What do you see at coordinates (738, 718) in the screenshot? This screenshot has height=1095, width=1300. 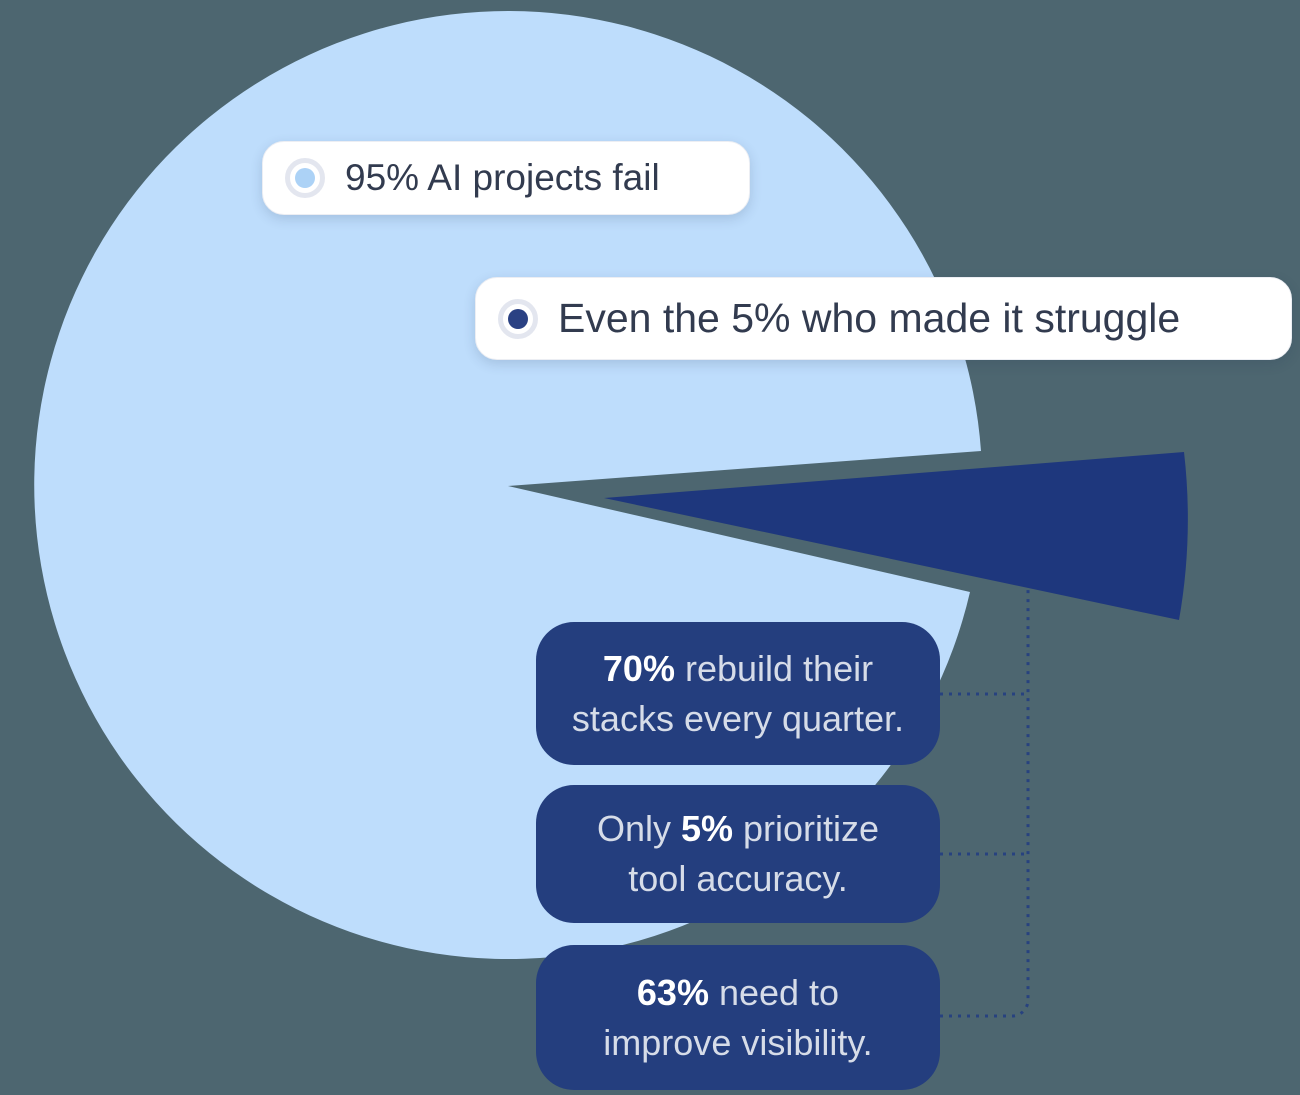 I see `stat-line: stacks every quarter.` at bounding box center [738, 718].